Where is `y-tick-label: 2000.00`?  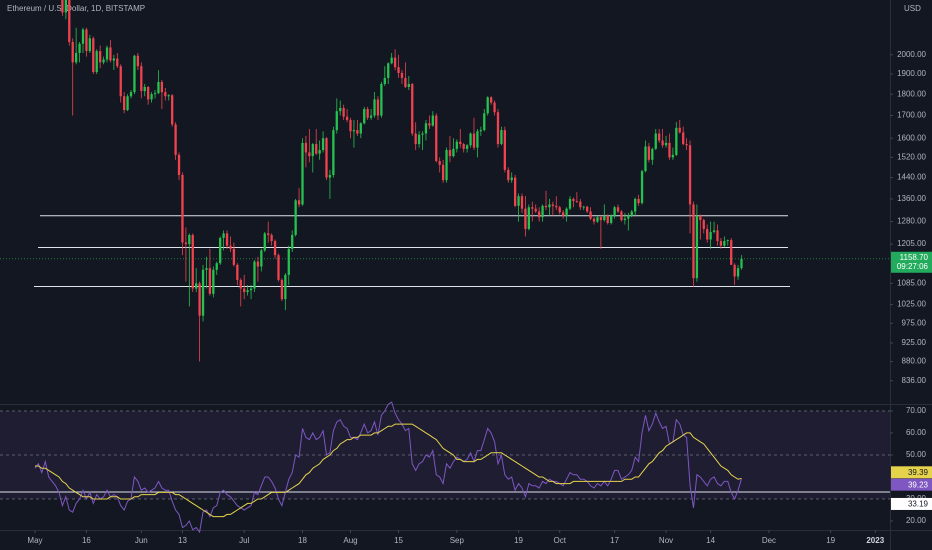
y-tick-label: 2000.00 is located at coordinates (911, 54).